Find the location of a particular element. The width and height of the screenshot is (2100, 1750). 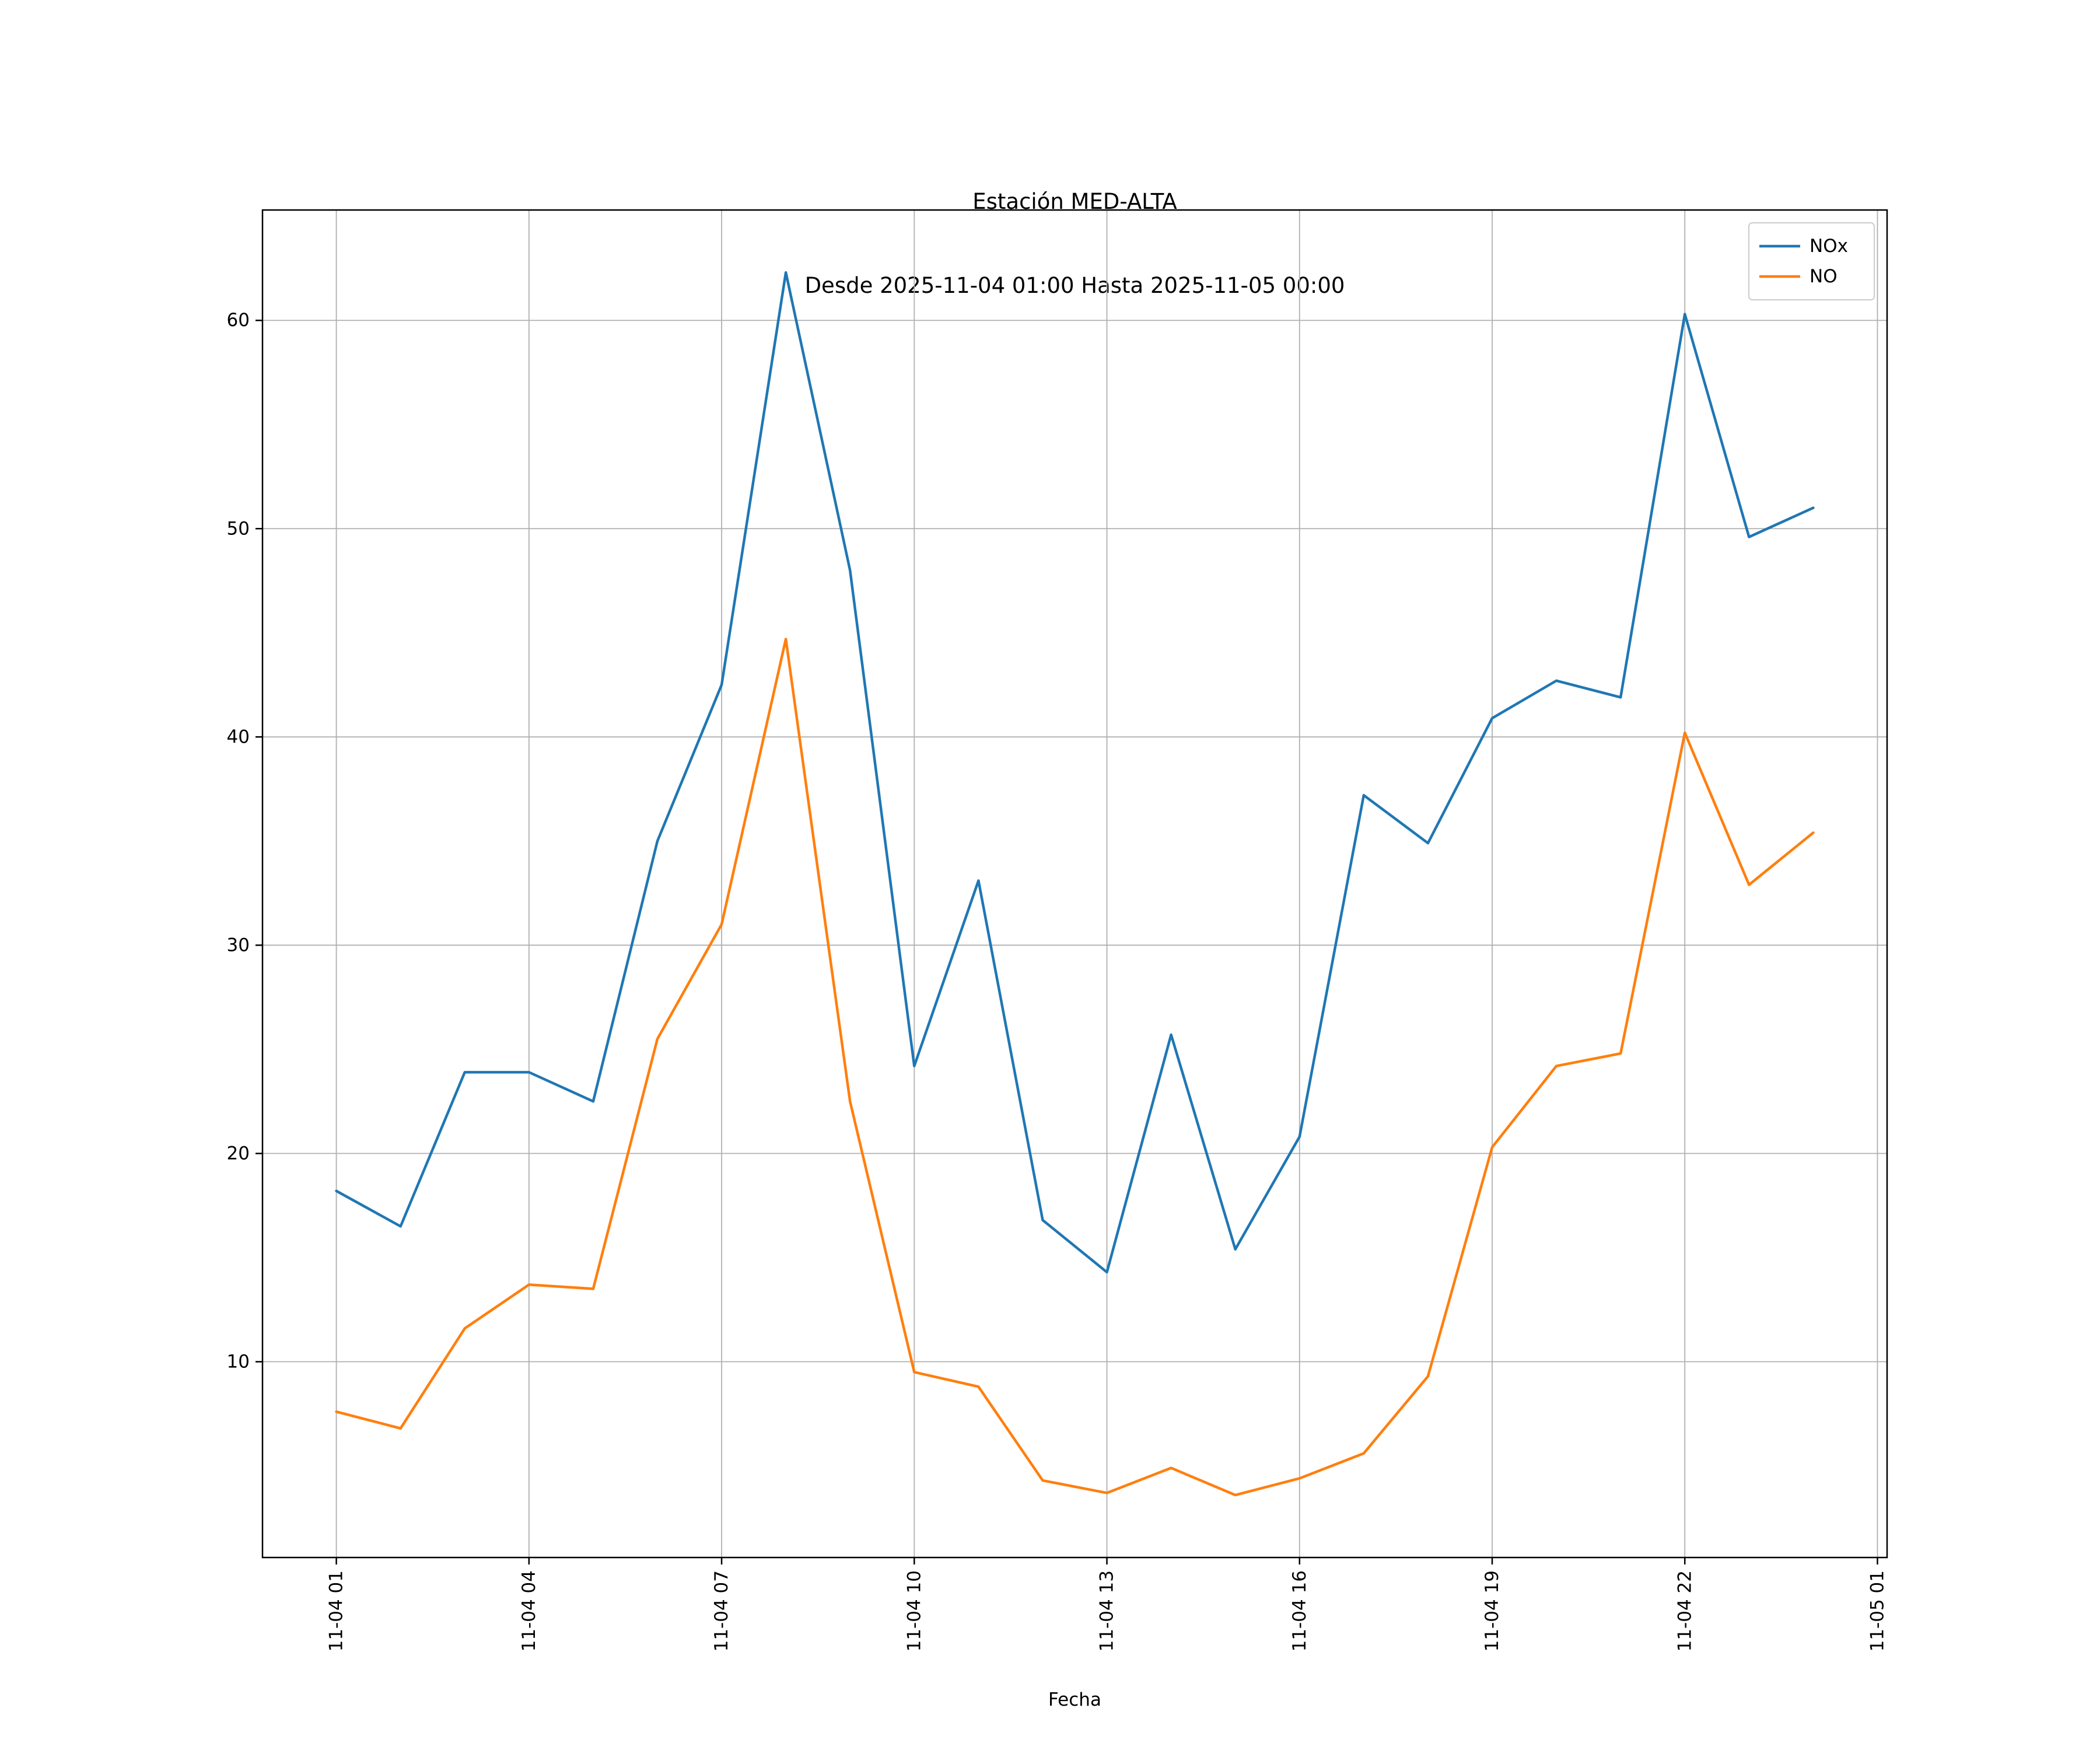

x-tick-label: 11-04 22 is located at coordinates (1685, 1610).